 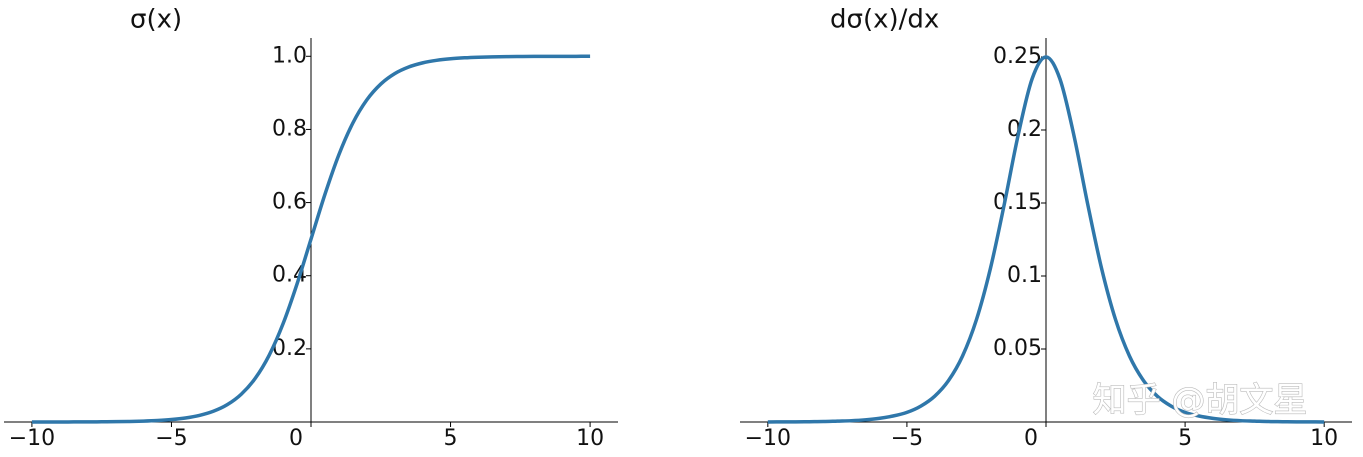 What do you see at coordinates (156, 20) in the screenshot?
I see `chart-title: σ(x)` at bounding box center [156, 20].